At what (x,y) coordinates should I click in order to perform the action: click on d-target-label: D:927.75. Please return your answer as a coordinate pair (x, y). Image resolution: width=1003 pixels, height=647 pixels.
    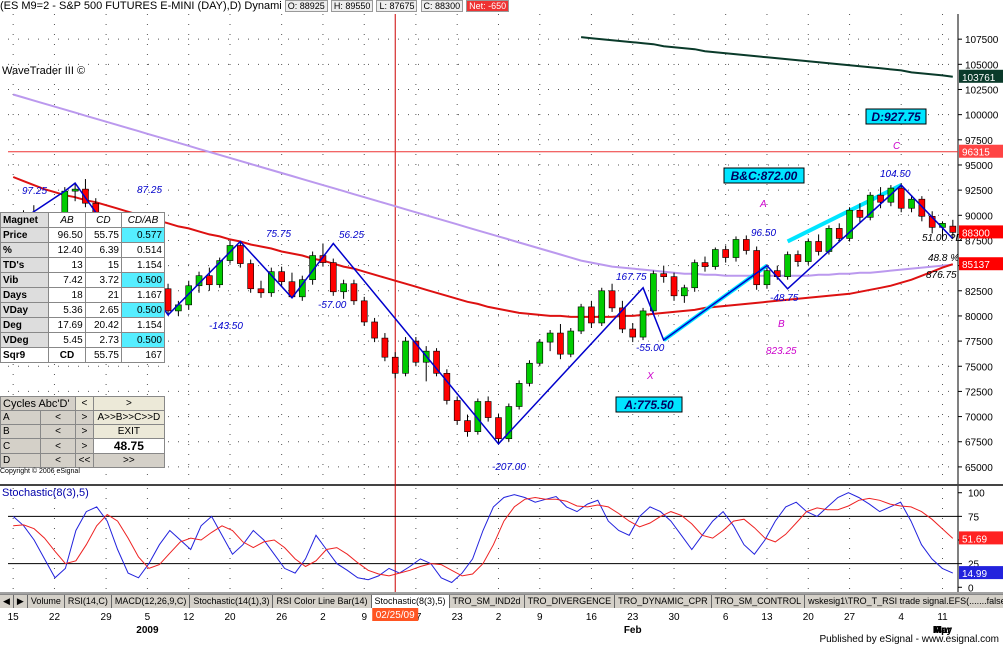
    Looking at the image, I should click on (896, 117).